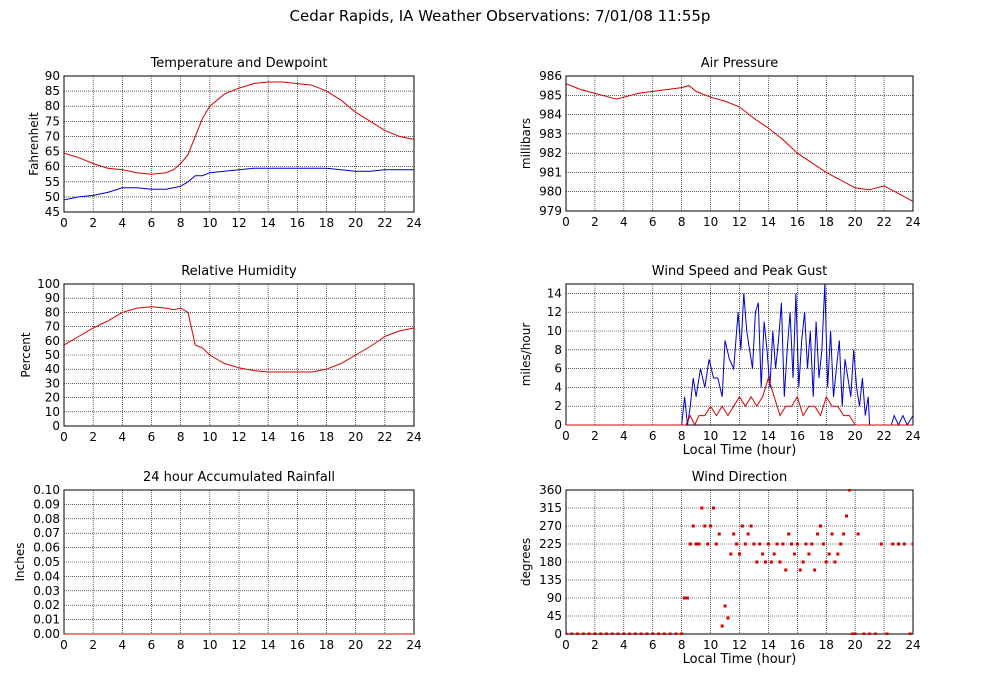 This screenshot has height=680, width=1000. I want to click on y-tick-label: 20, so click(52, 398).